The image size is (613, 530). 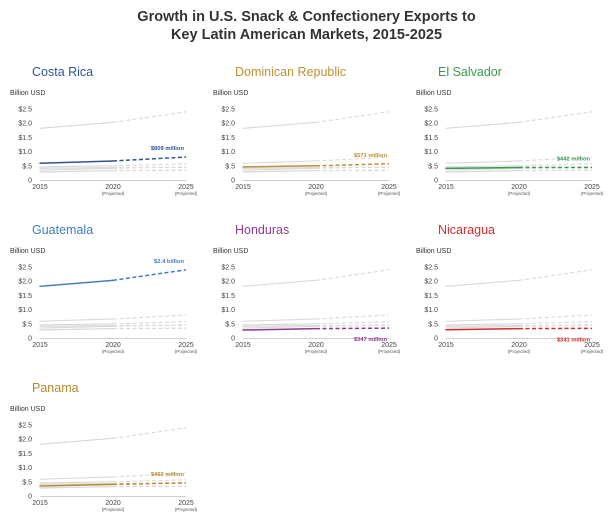 What do you see at coordinates (574, 340) in the screenshot?
I see `data-label-nicaragua: $341 million` at bounding box center [574, 340].